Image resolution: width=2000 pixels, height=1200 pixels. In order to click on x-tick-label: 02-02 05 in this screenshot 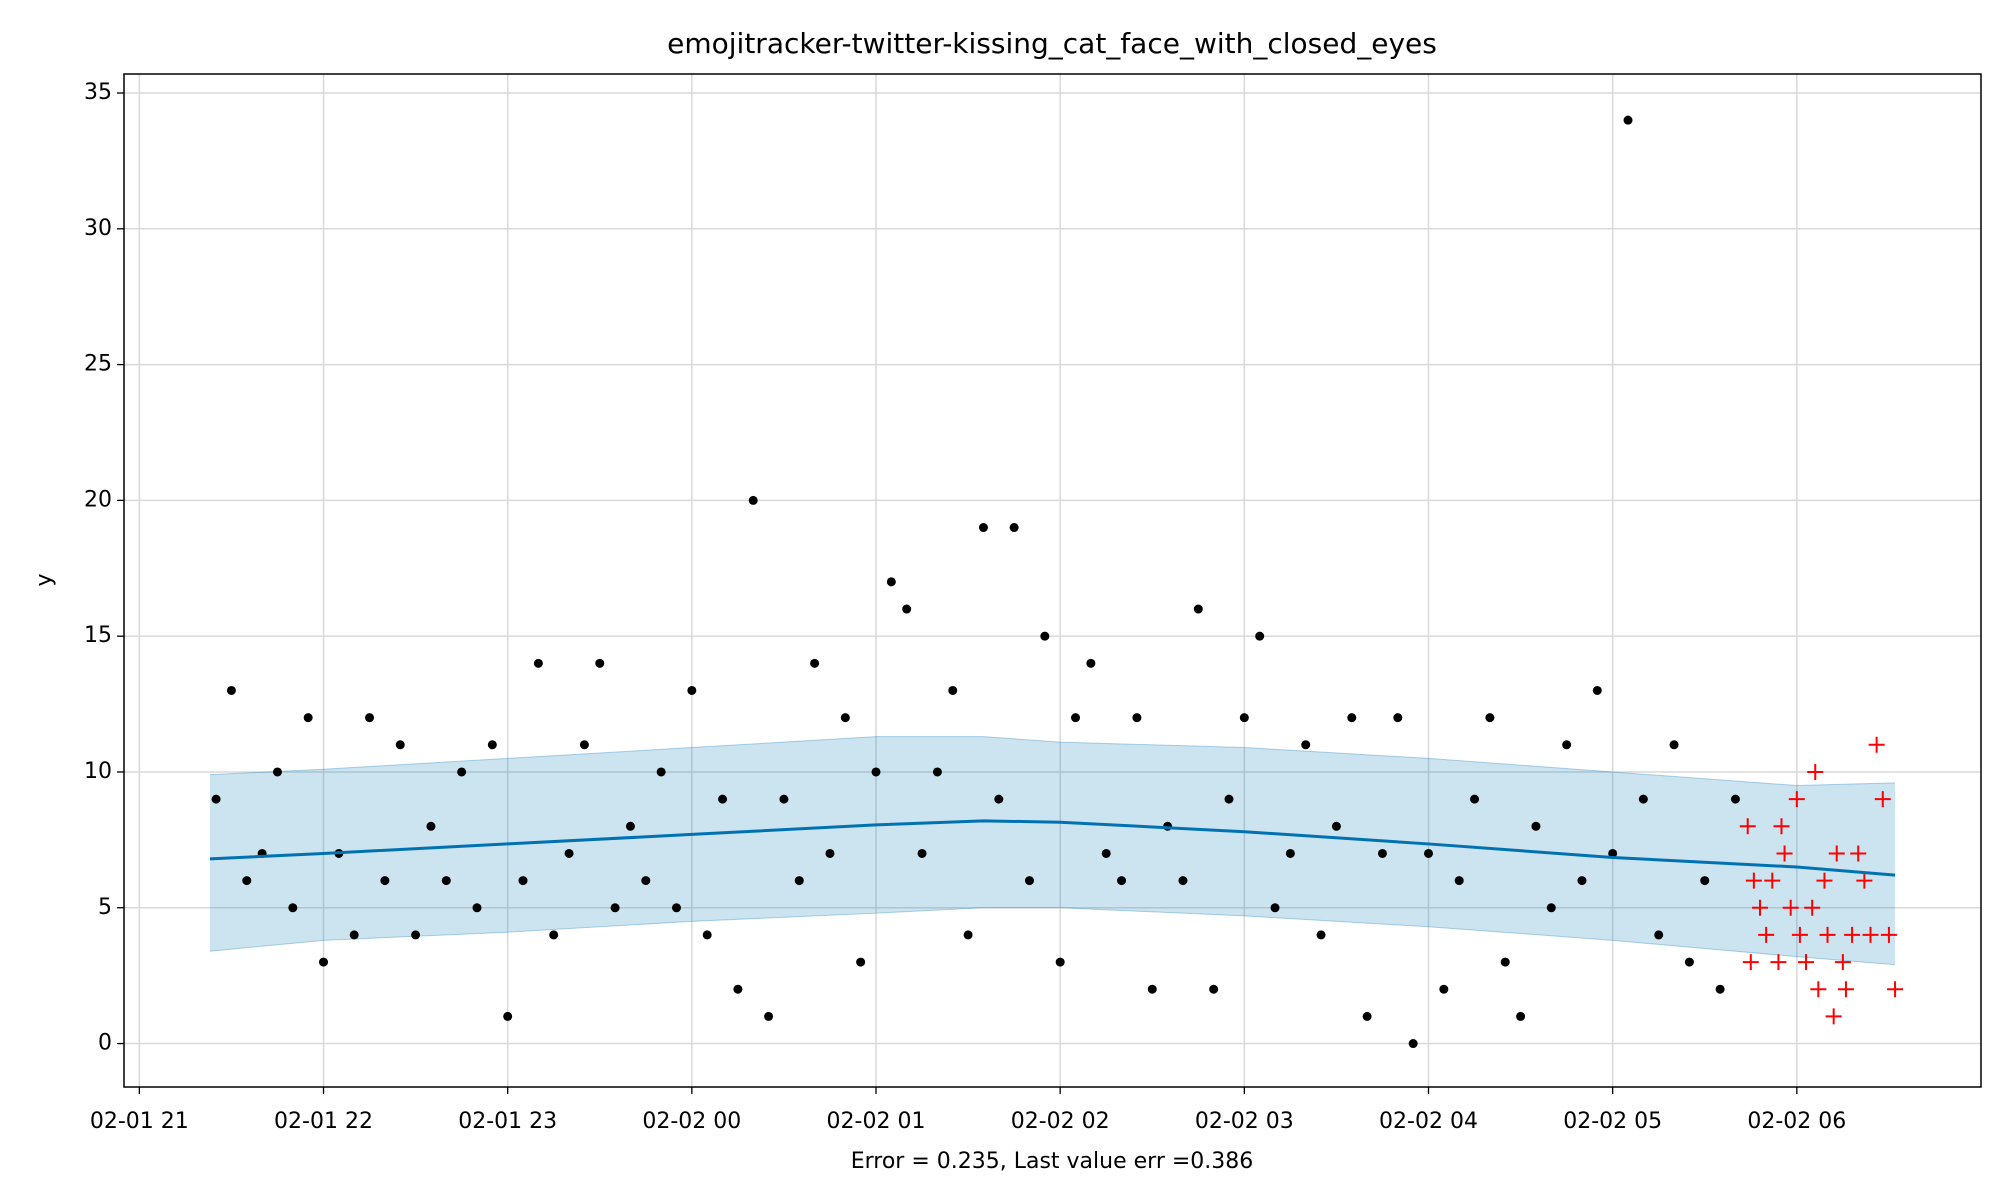, I will do `click(1612, 1121)`.